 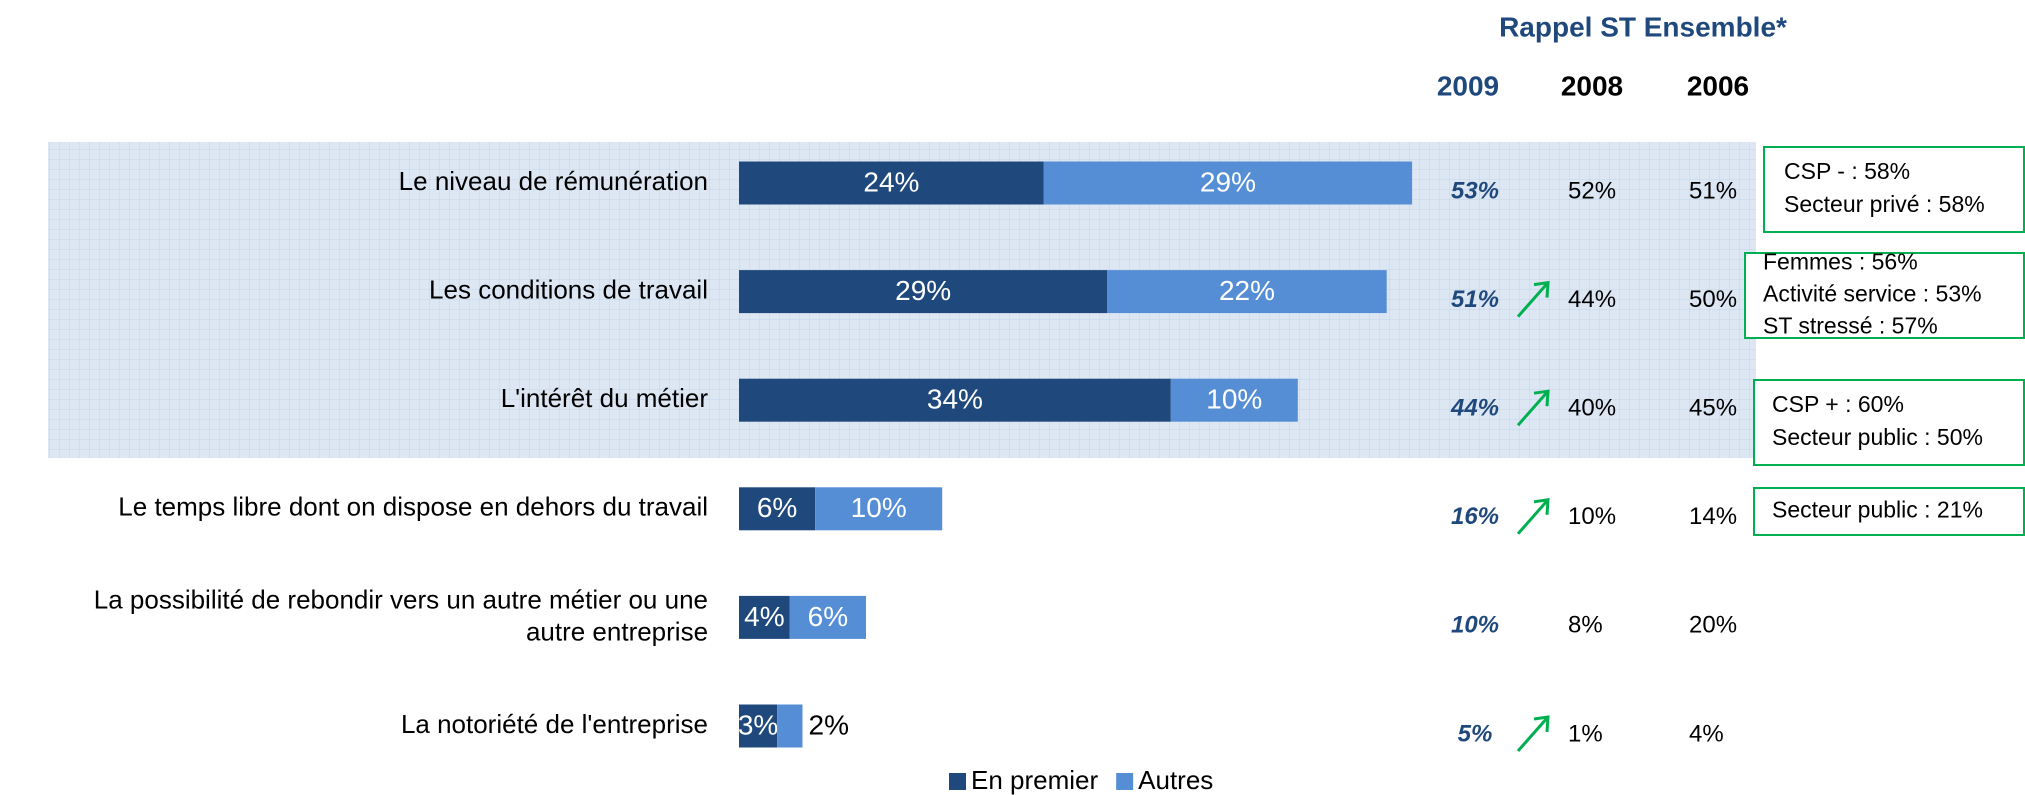 I want to click on recall-value: 1%, so click(x=1585, y=733).